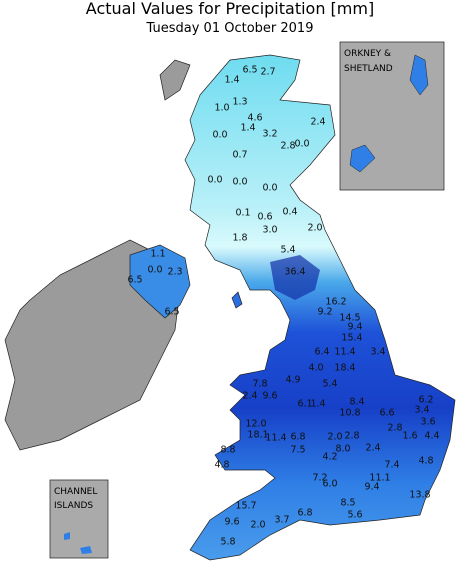 The image size is (460, 575). What do you see at coordinates (230, 28) in the screenshot?
I see `subtitle: Tuesday 01 October 2019` at bounding box center [230, 28].